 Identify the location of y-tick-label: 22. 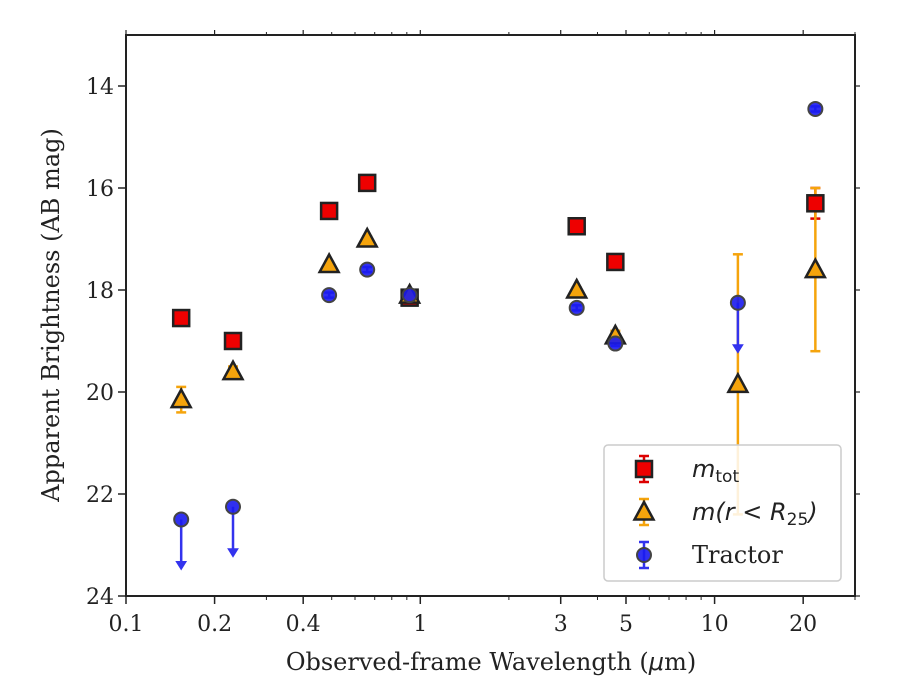
(100, 495).